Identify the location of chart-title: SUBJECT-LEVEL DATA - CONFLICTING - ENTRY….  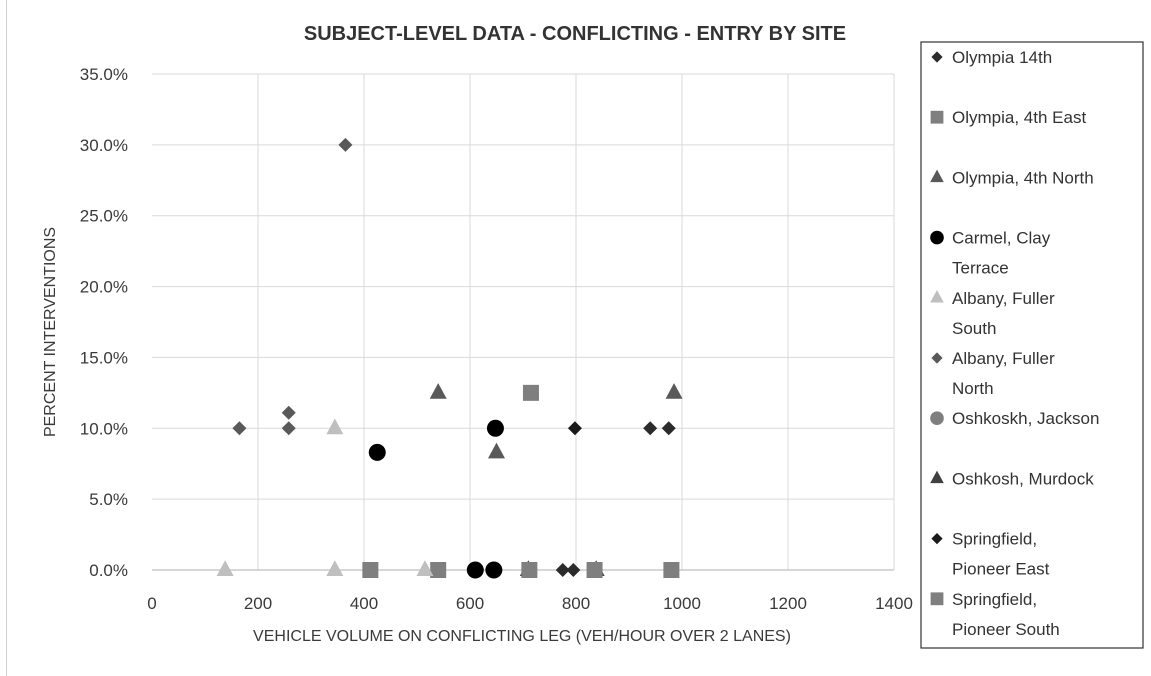
(575, 34).